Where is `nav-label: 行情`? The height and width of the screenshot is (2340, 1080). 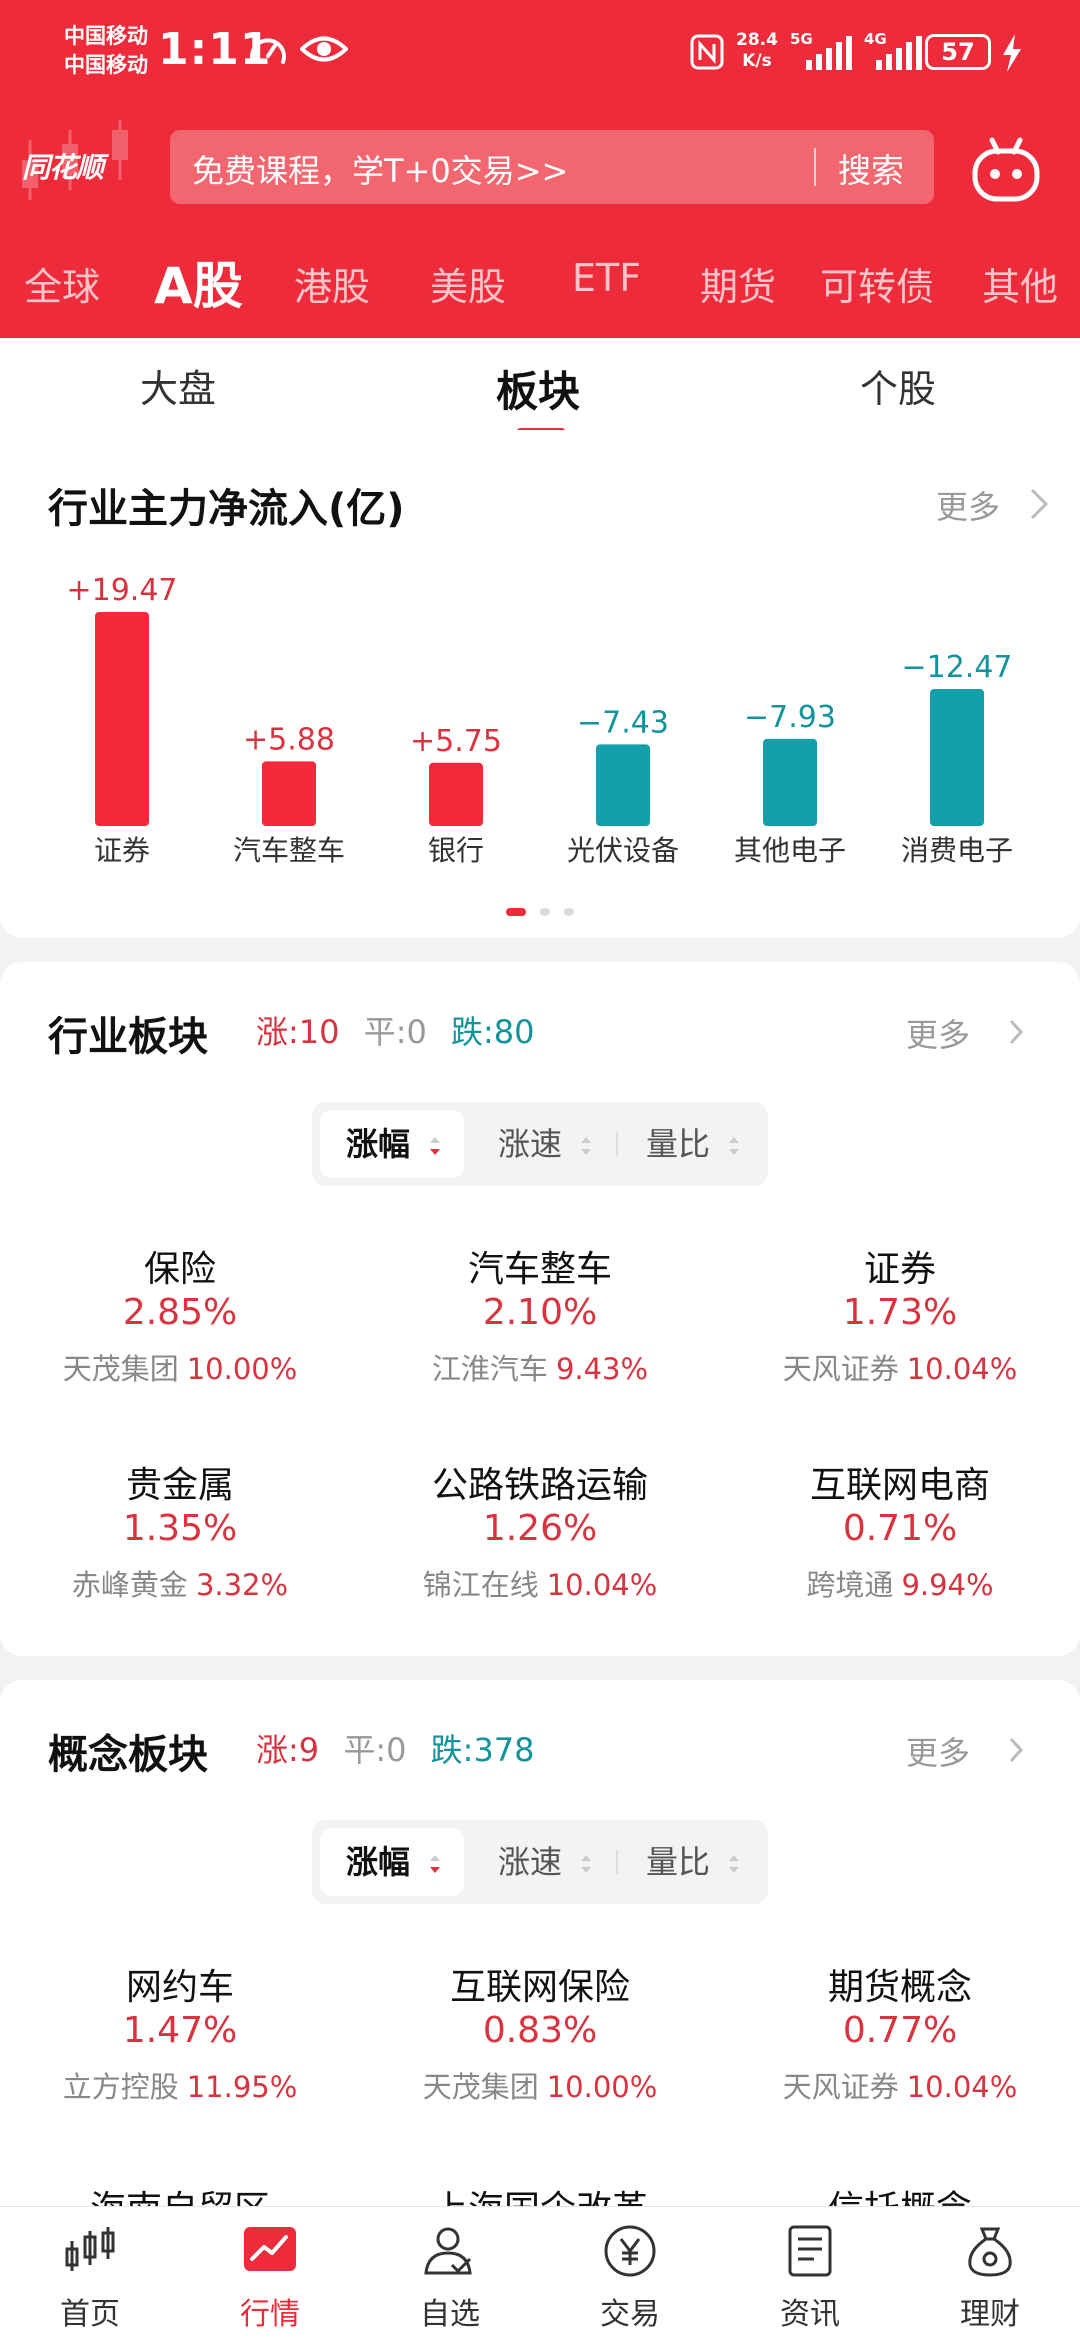
nav-label: 行情 is located at coordinates (270, 2314).